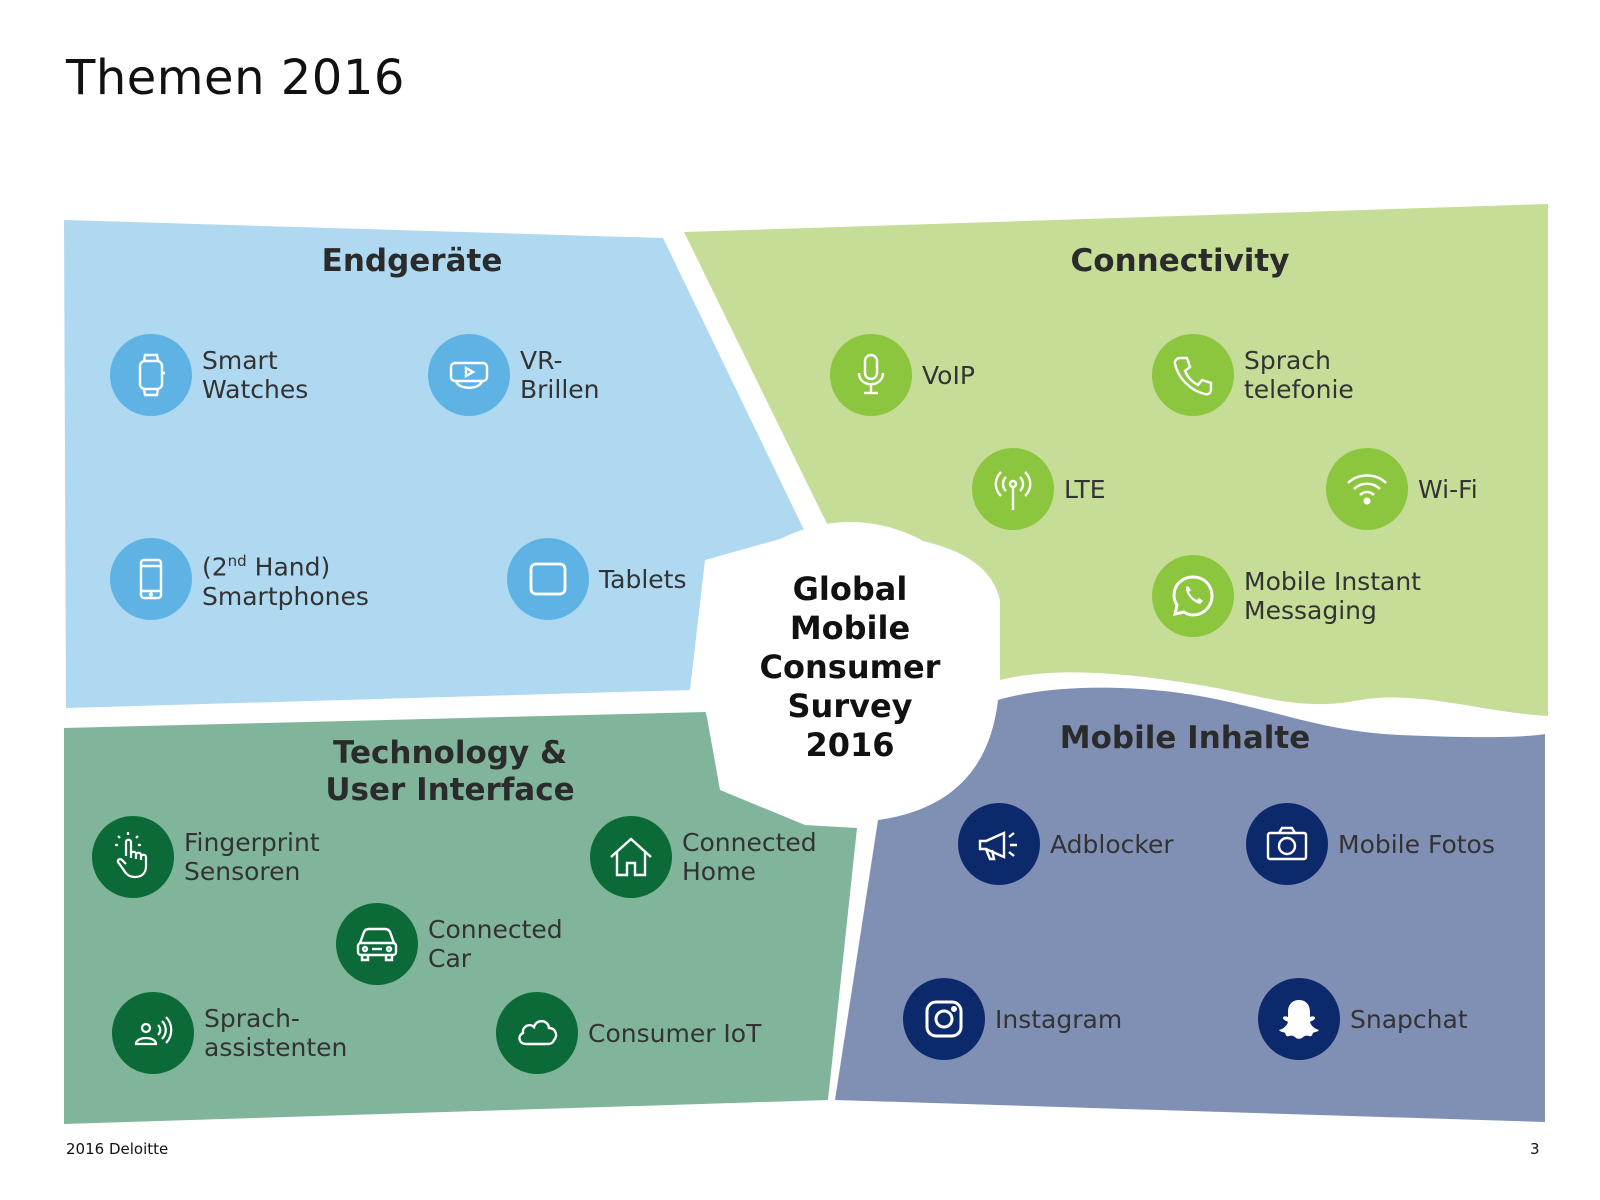 The height and width of the screenshot is (1200, 1600). Describe the element at coordinates (675, 1033) in the screenshot. I see `item-label: Consumer IoT` at that location.